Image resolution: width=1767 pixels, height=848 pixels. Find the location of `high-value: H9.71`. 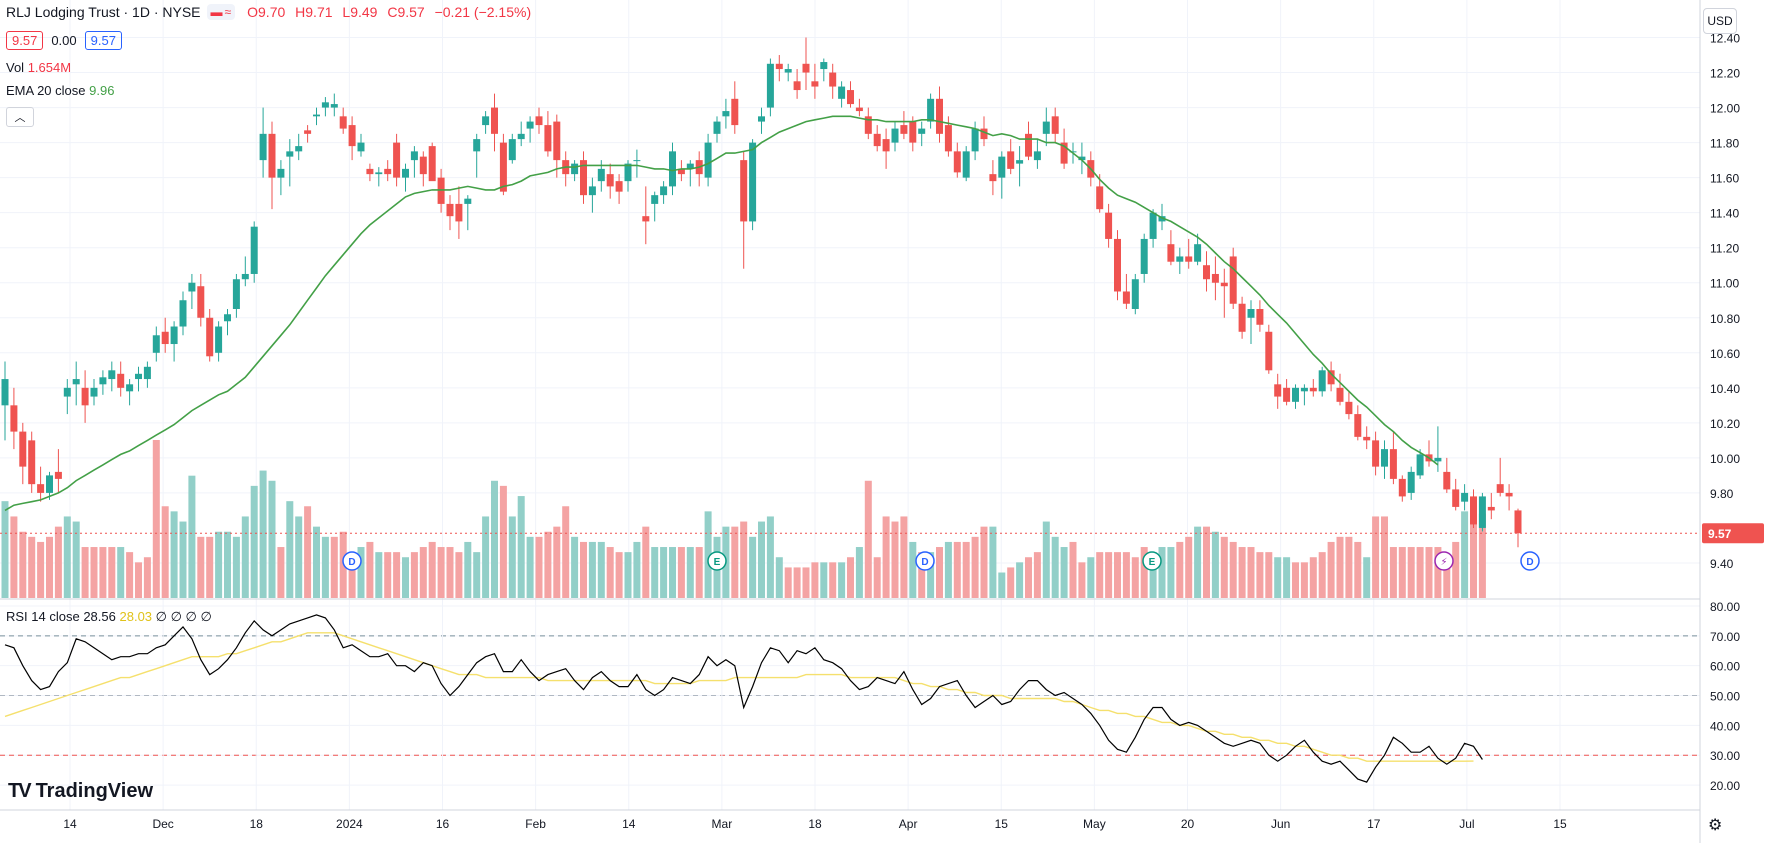

high-value: H9.71 is located at coordinates (314, 12).